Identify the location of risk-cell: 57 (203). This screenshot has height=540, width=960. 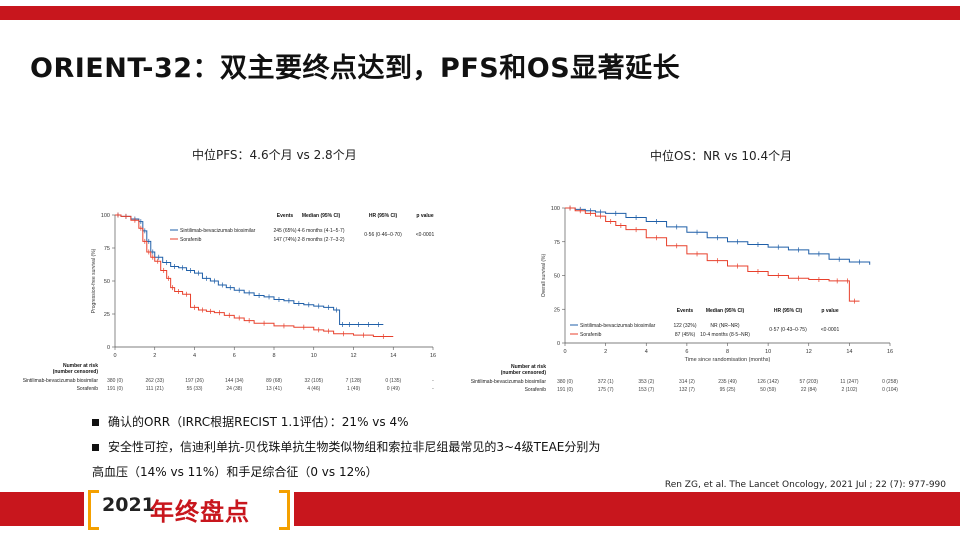
(808, 382).